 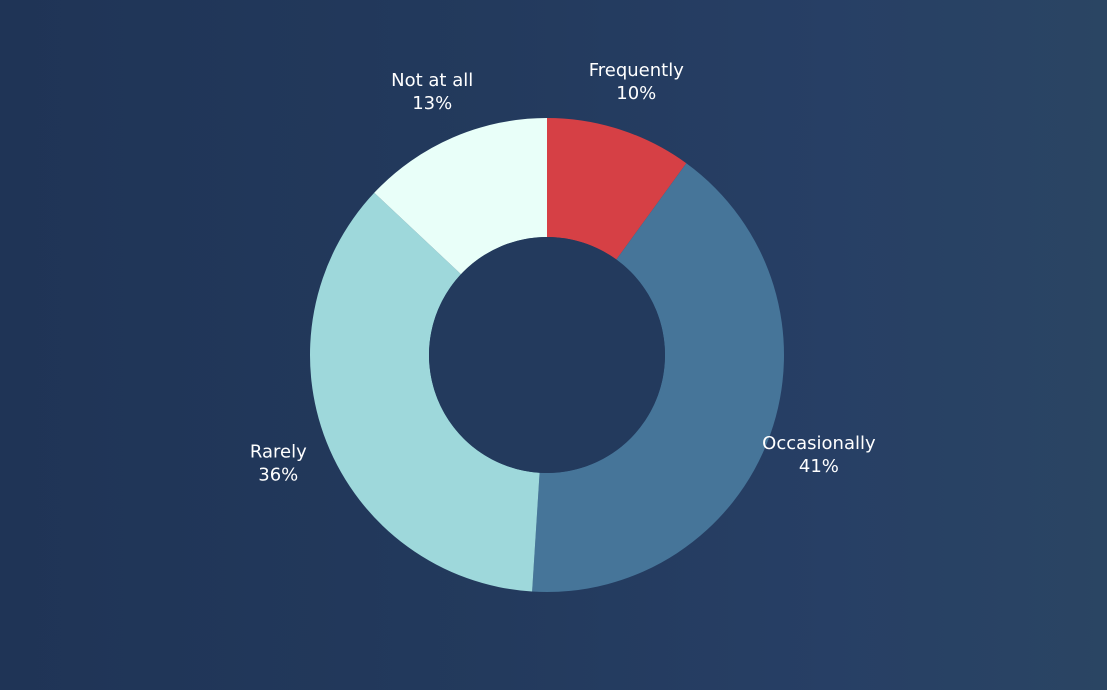 What do you see at coordinates (278, 463) in the screenshot?
I see `slice-label-rarely: Rarely 36%` at bounding box center [278, 463].